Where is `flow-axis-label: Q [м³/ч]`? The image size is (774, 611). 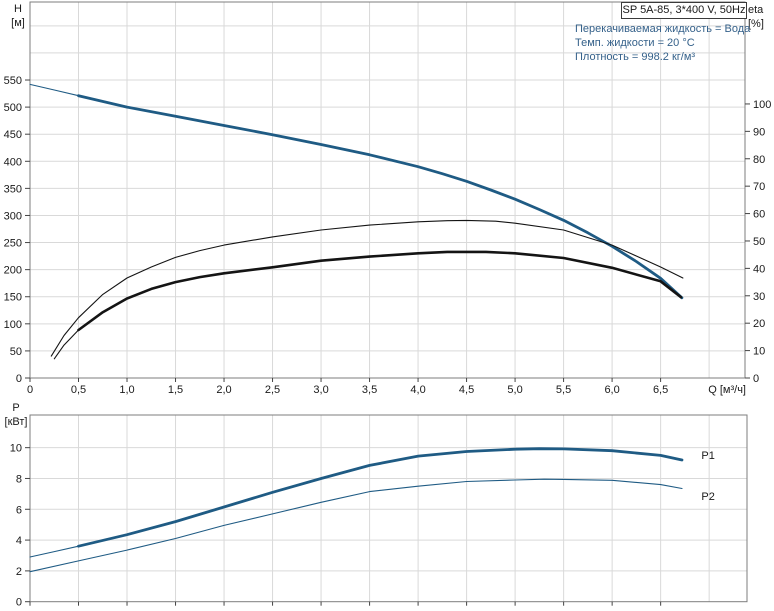
flow-axis-label: Q [м³/ч] is located at coordinates (727, 390).